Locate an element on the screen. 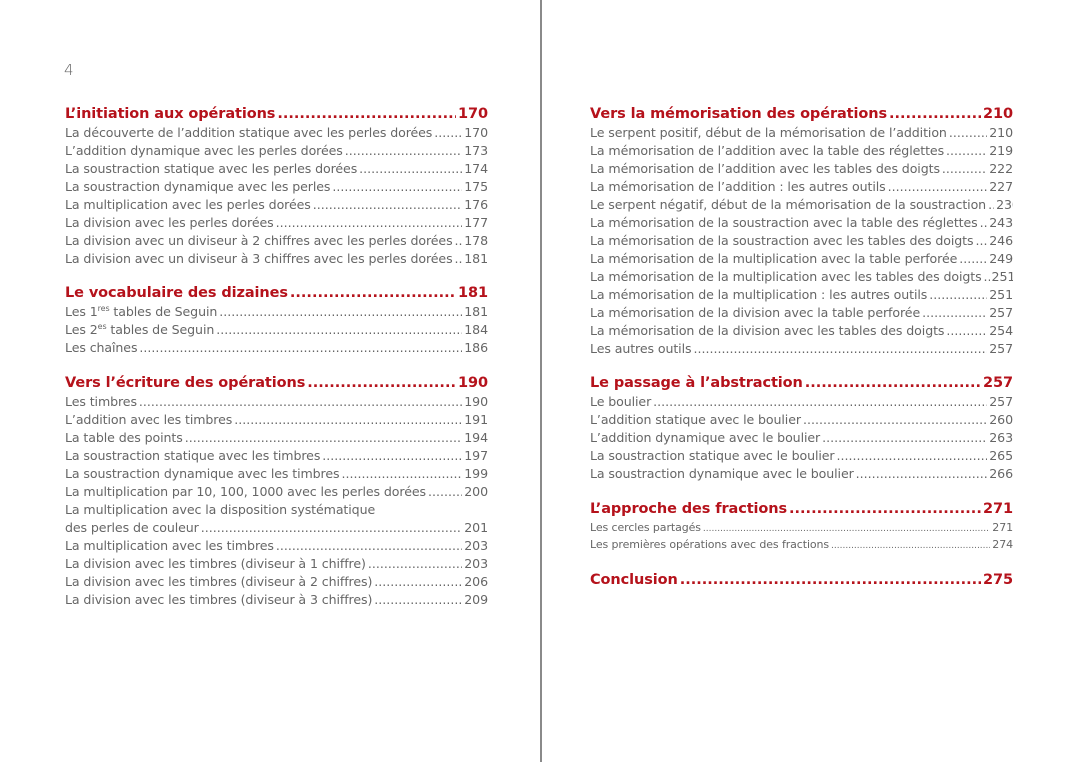  entry-title: L’addition statique avec le boulier is located at coordinates (695, 419).